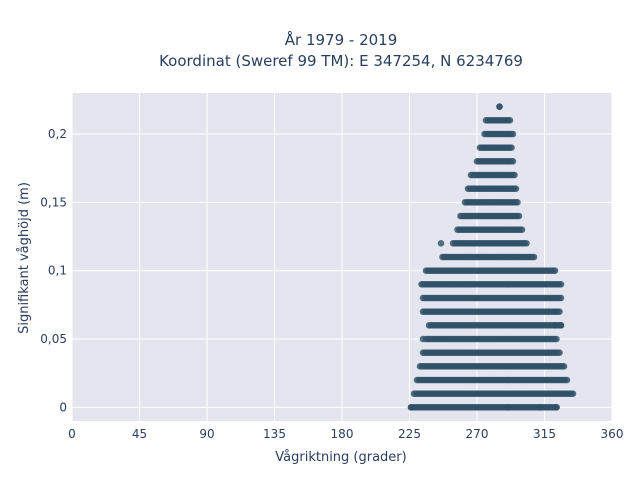 The image size is (640, 480). What do you see at coordinates (57, 134) in the screenshot?
I see `y-tick-label: 0,2` at bounding box center [57, 134].